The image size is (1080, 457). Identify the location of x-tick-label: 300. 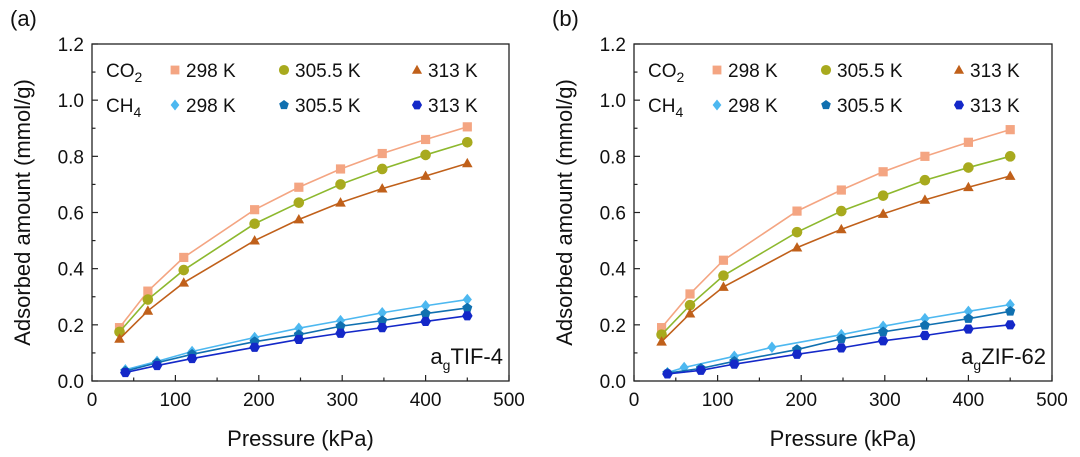
(885, 400).